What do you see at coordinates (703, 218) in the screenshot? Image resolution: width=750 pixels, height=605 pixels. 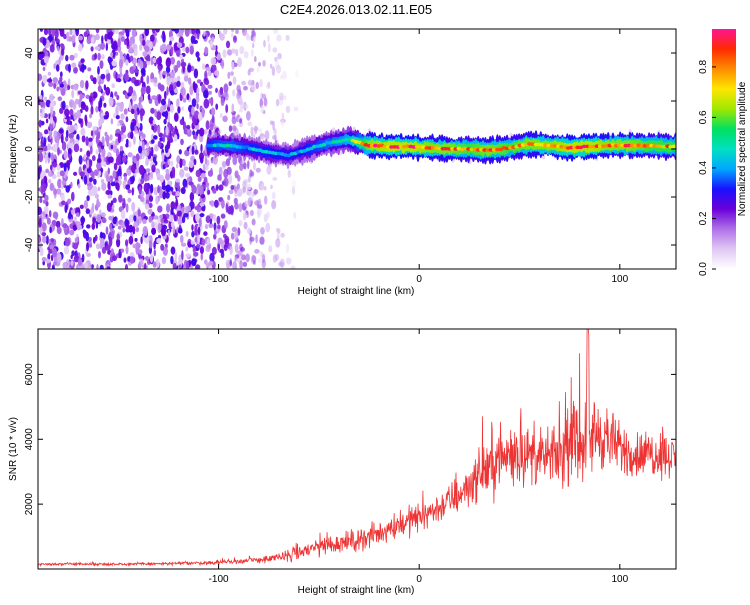 I see `colorbar-tick-label: 0.2` at bounding box center [703, 218].